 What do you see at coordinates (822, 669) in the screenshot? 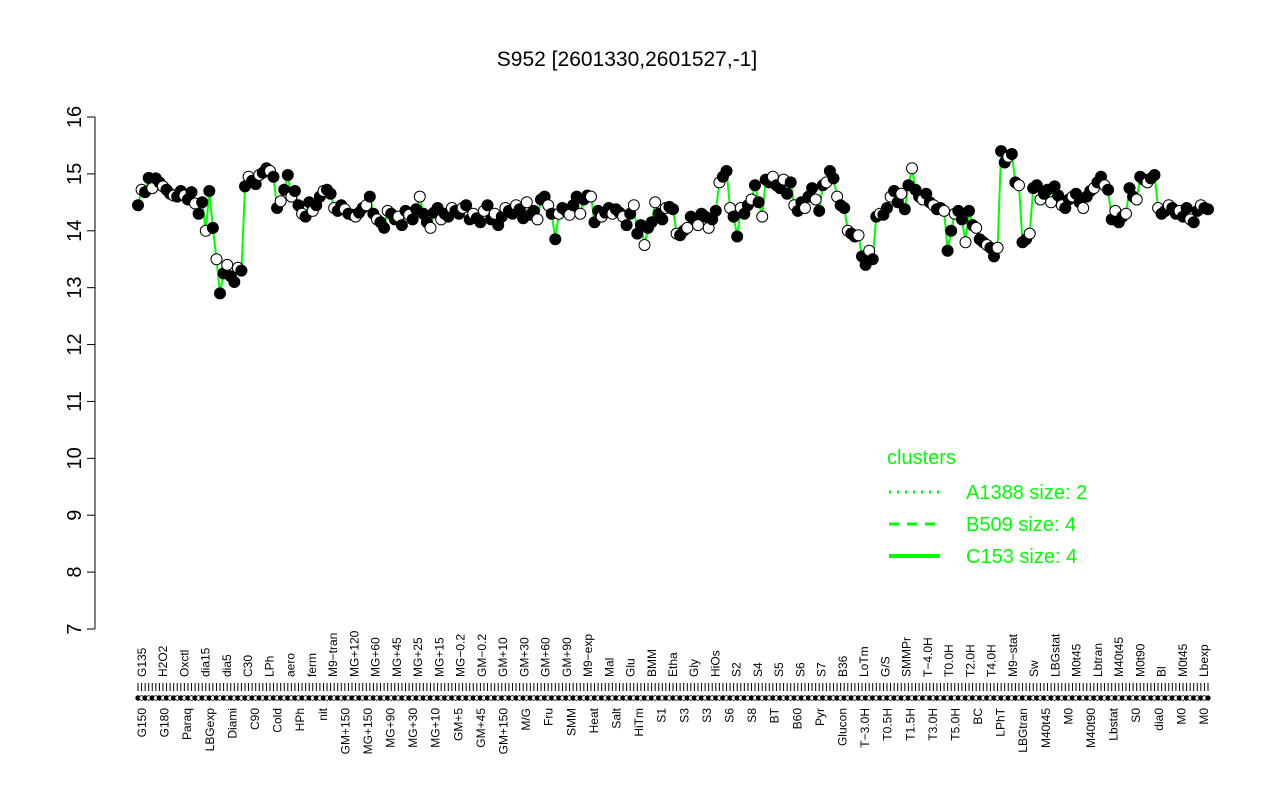
I see `x-tick-label: S7` at bounding box center [822, 669].